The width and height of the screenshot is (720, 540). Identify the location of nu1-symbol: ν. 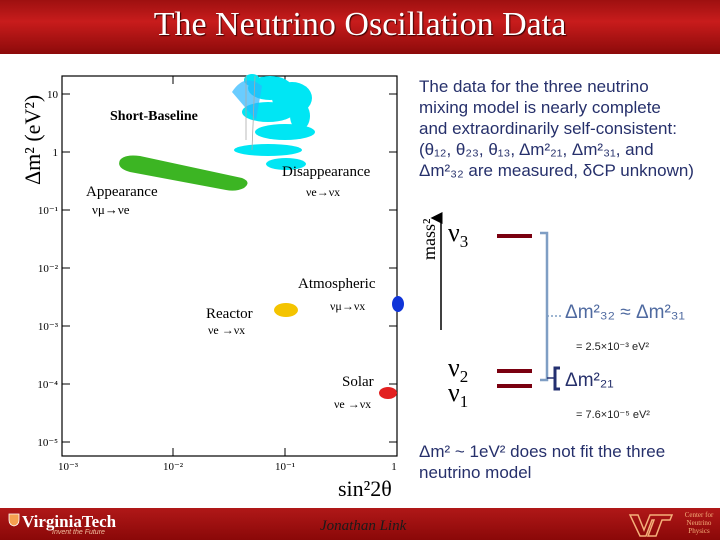
(454, 392).